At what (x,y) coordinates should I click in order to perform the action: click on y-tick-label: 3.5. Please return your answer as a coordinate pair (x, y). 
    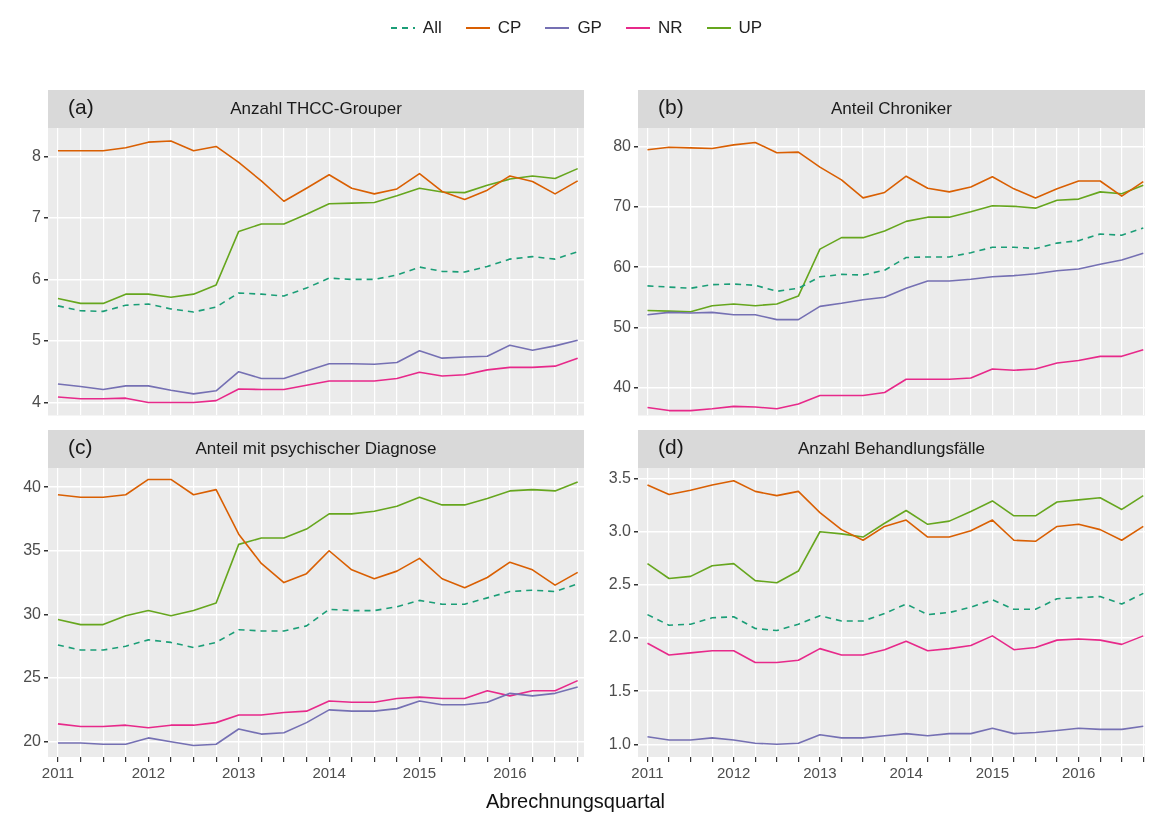
    Looking at the image, I should click on (620, 478).